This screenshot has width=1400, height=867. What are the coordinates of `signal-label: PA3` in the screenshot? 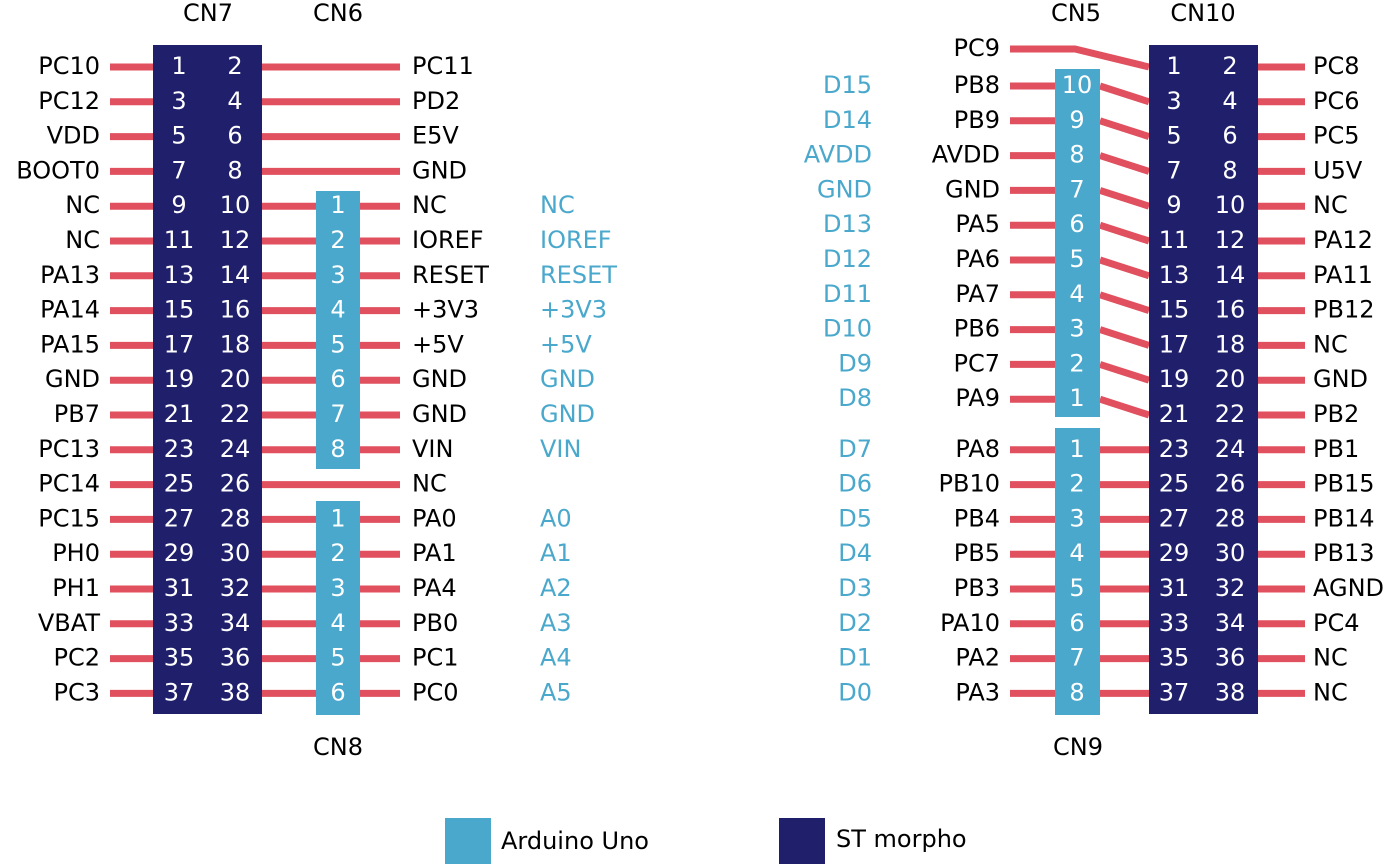 It's located at (977, 692).